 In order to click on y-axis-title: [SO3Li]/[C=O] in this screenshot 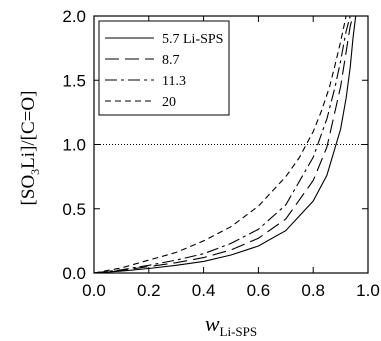, I will do `click(30, 148)`.